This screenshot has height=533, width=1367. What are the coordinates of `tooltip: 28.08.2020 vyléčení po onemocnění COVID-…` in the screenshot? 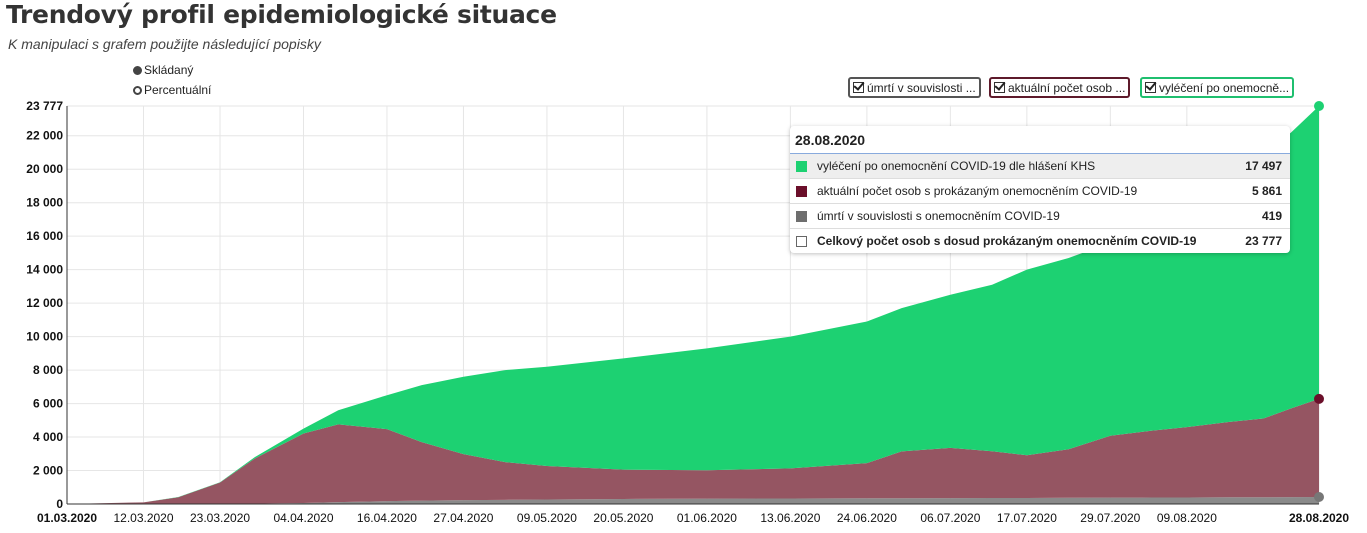 It's located at (1040, 189).